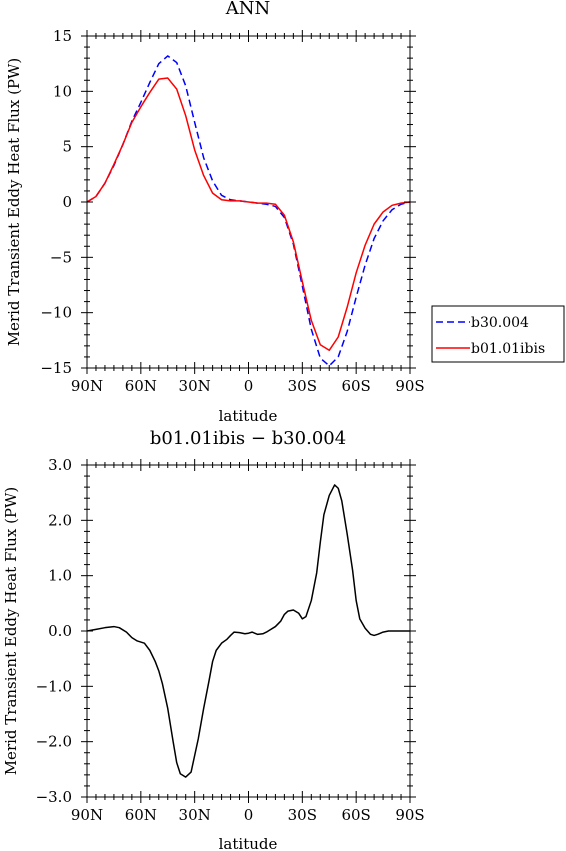 The height and width of the screenshot is (851, 566). I want to click on chart0-x-tick-label: 90N, so click(87, 386).